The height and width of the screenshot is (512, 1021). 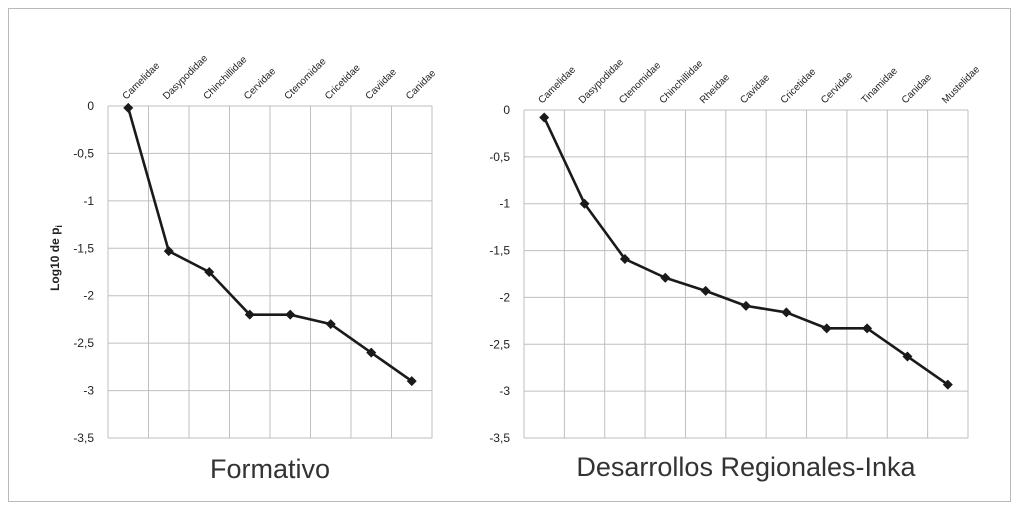 I want to click on chart-title: Formativo, so click(x=270, y=469).